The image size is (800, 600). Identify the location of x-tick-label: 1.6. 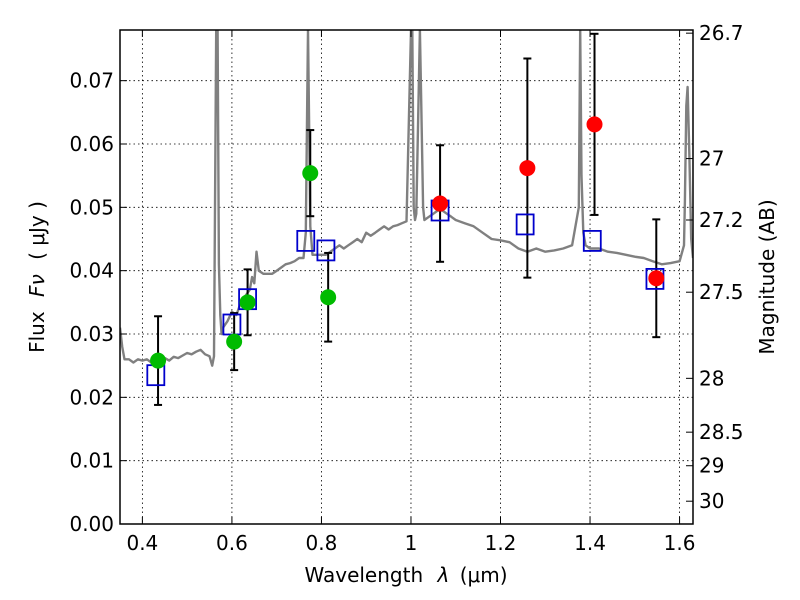
(680, 543).